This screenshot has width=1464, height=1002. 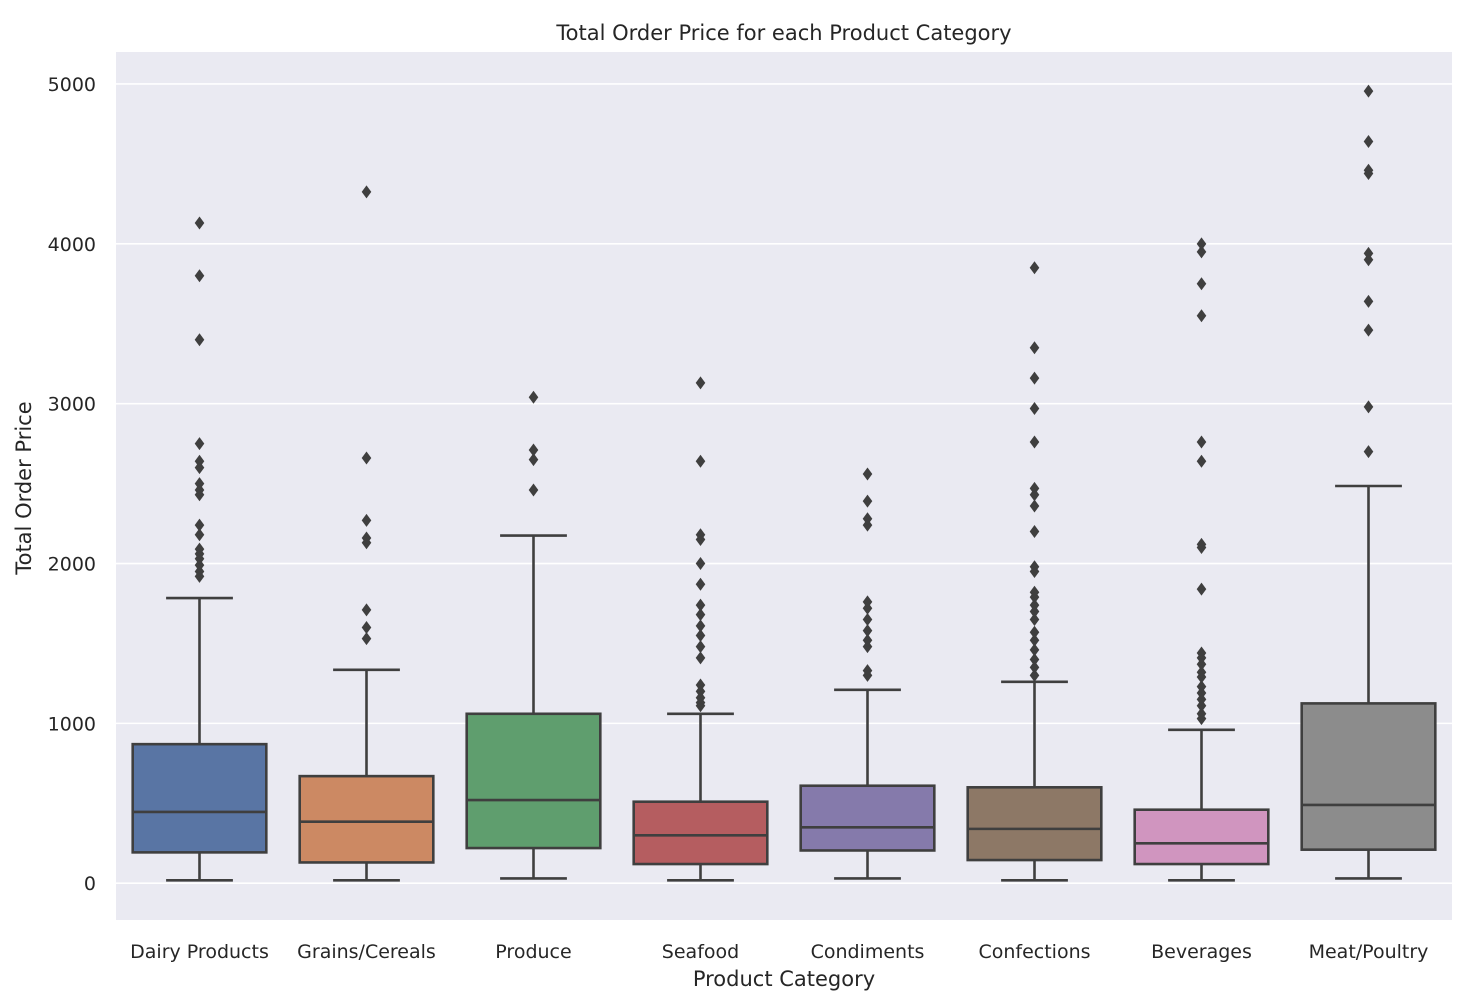 I want to click on y-tick-label: 3000, so click(x=72, y=405).